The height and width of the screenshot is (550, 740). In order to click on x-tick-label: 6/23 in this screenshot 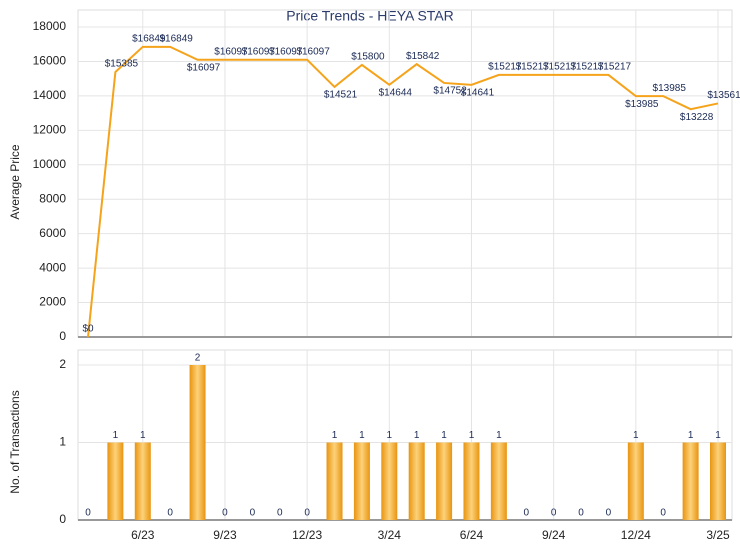, I will do `click(143, 535)`.